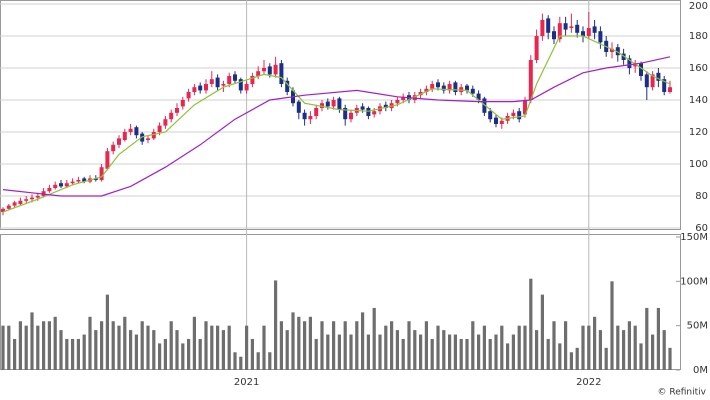 This screenshot has width=710, height=400. I want to click on x-tick-label: 2022, so click(588, 382).